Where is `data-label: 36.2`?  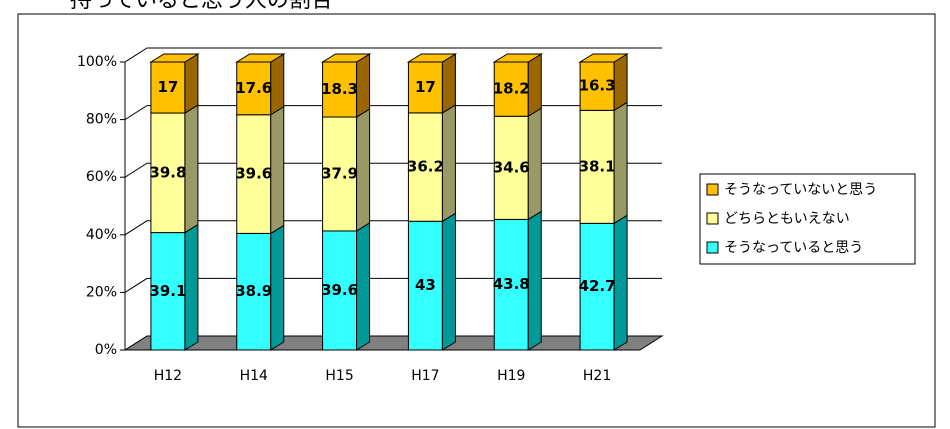
data-label: 36.2 is located at coordinates (425, 167).